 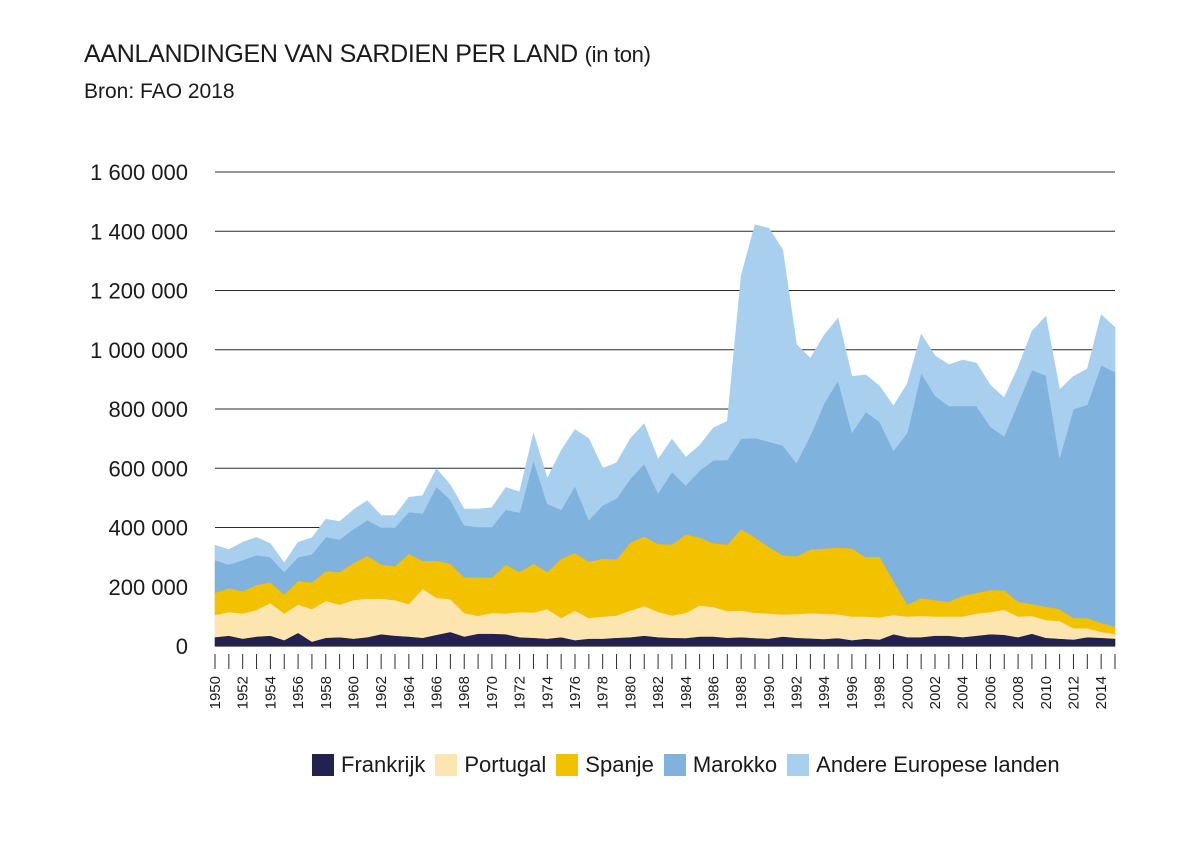 What do you see at coordinates (139, 291) in the screenshot?
I see `y-tick-label: 1 200 000` at bounding box center [139, 291].